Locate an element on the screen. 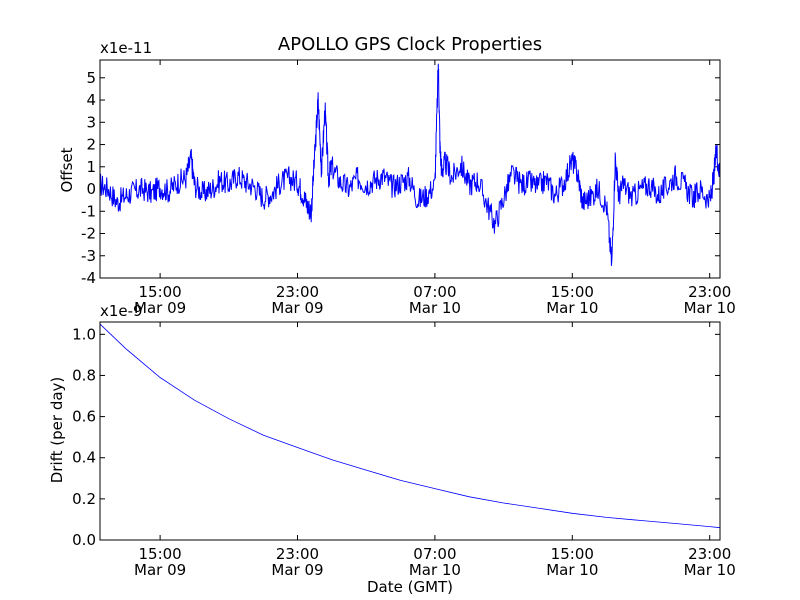 This screenshot has height=600, width=800. y-tick-label: -1 is located at coordinates (88, 211).